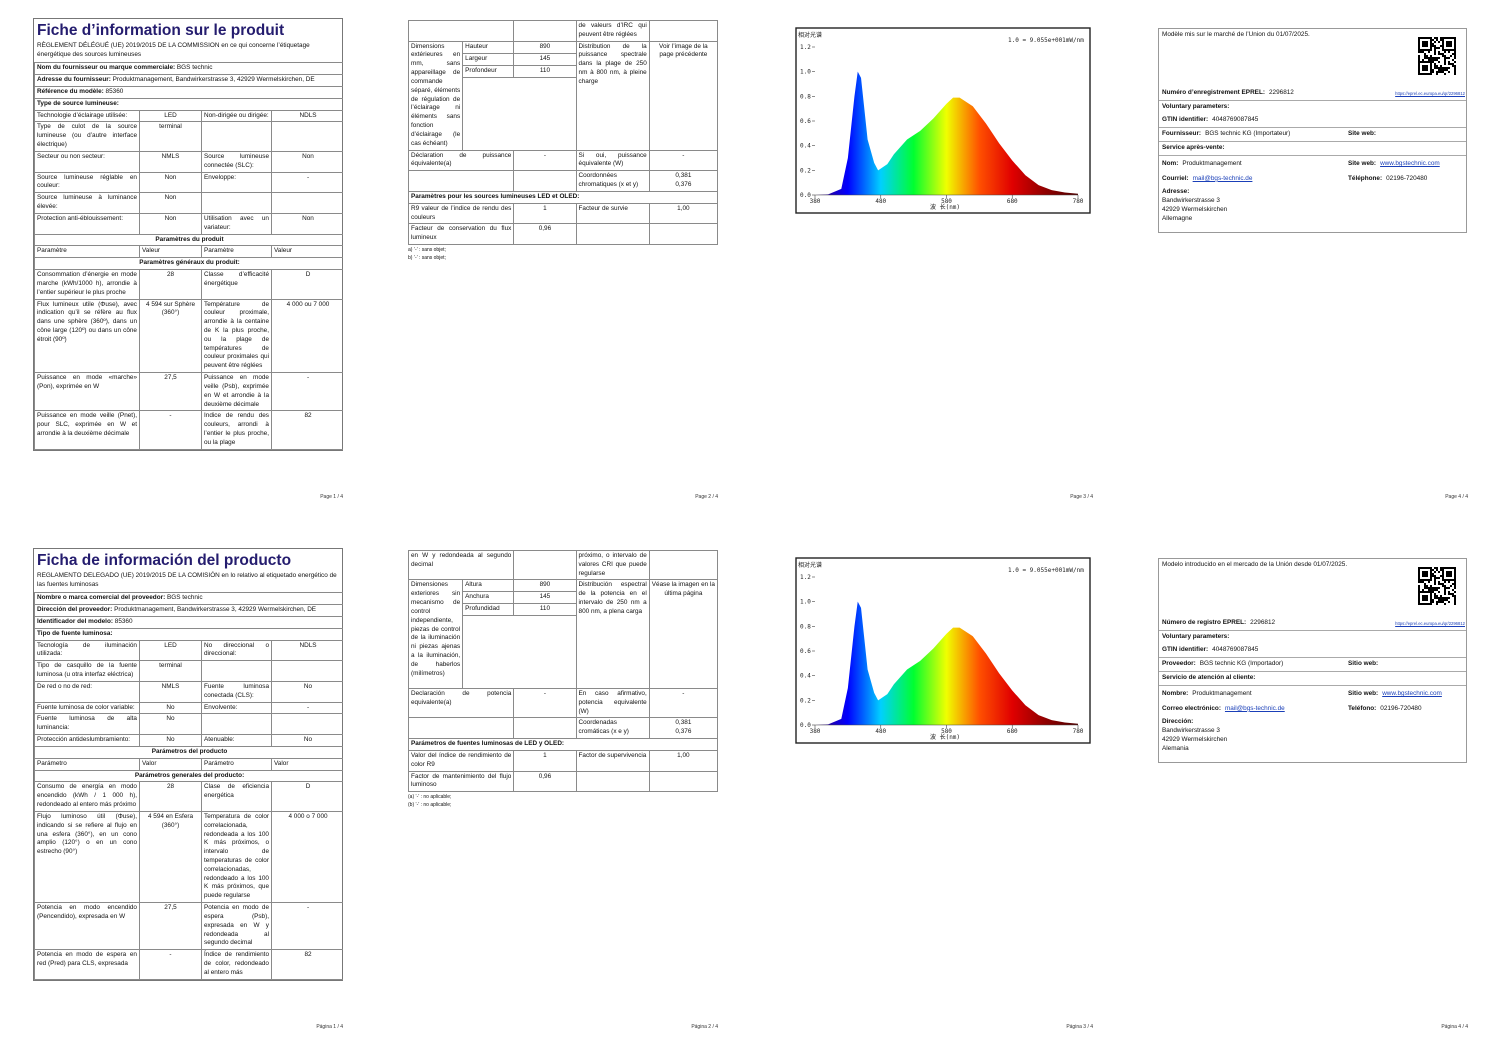 The width and height of the screenshot is (1500, 1062). What do you see at coordinates (815, 201) in the screenshot?
I see `x-tick-label: 380` at bounding box center [815, 201].